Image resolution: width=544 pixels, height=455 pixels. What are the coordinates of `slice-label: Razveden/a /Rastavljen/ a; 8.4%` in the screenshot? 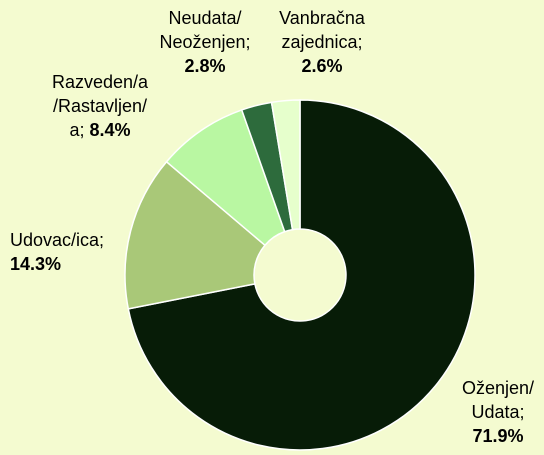 It's located at (100, 106).